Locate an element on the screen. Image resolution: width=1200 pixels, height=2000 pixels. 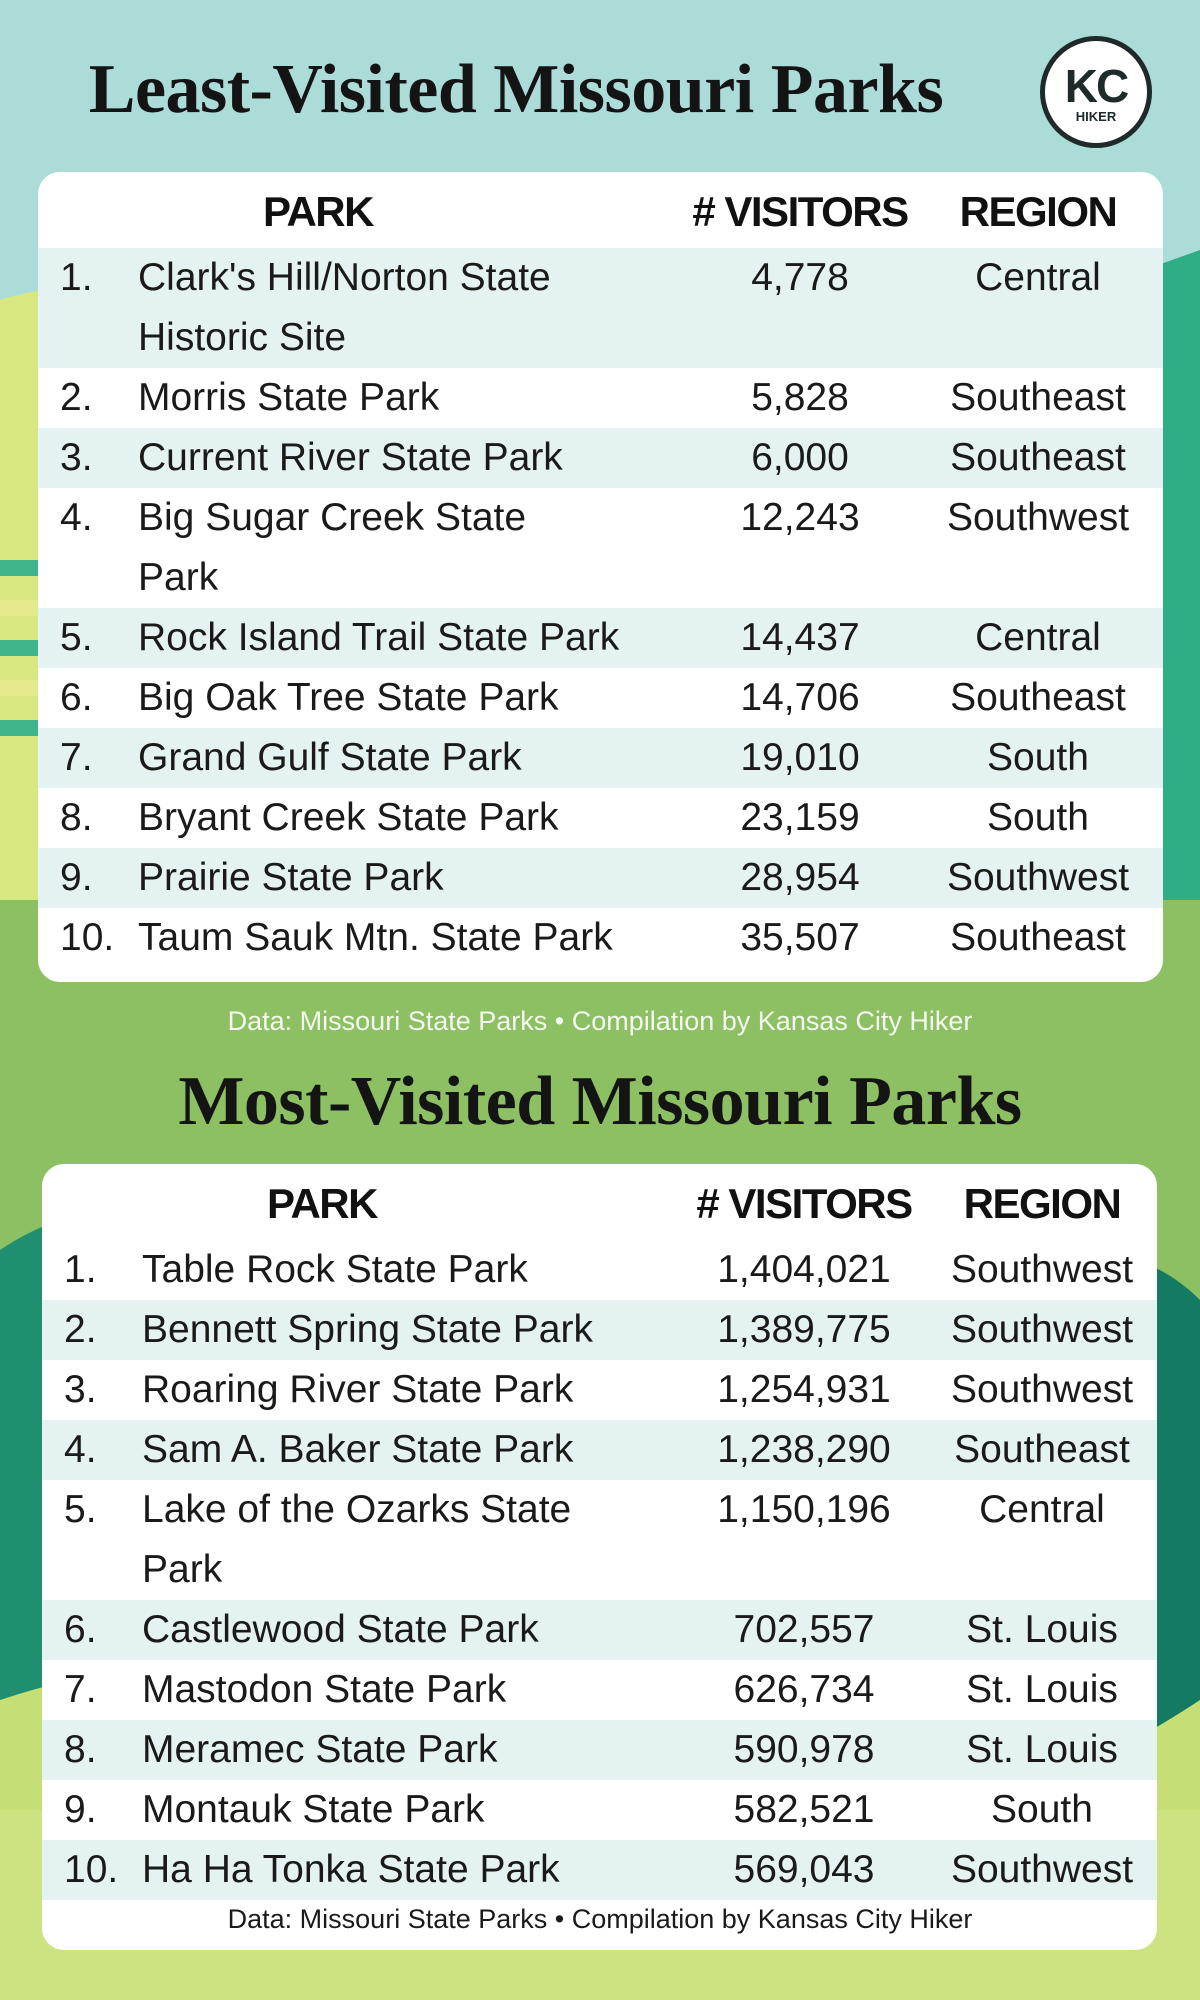
park-name: Bryant Creek State Park is located at coordinates (348, 817).